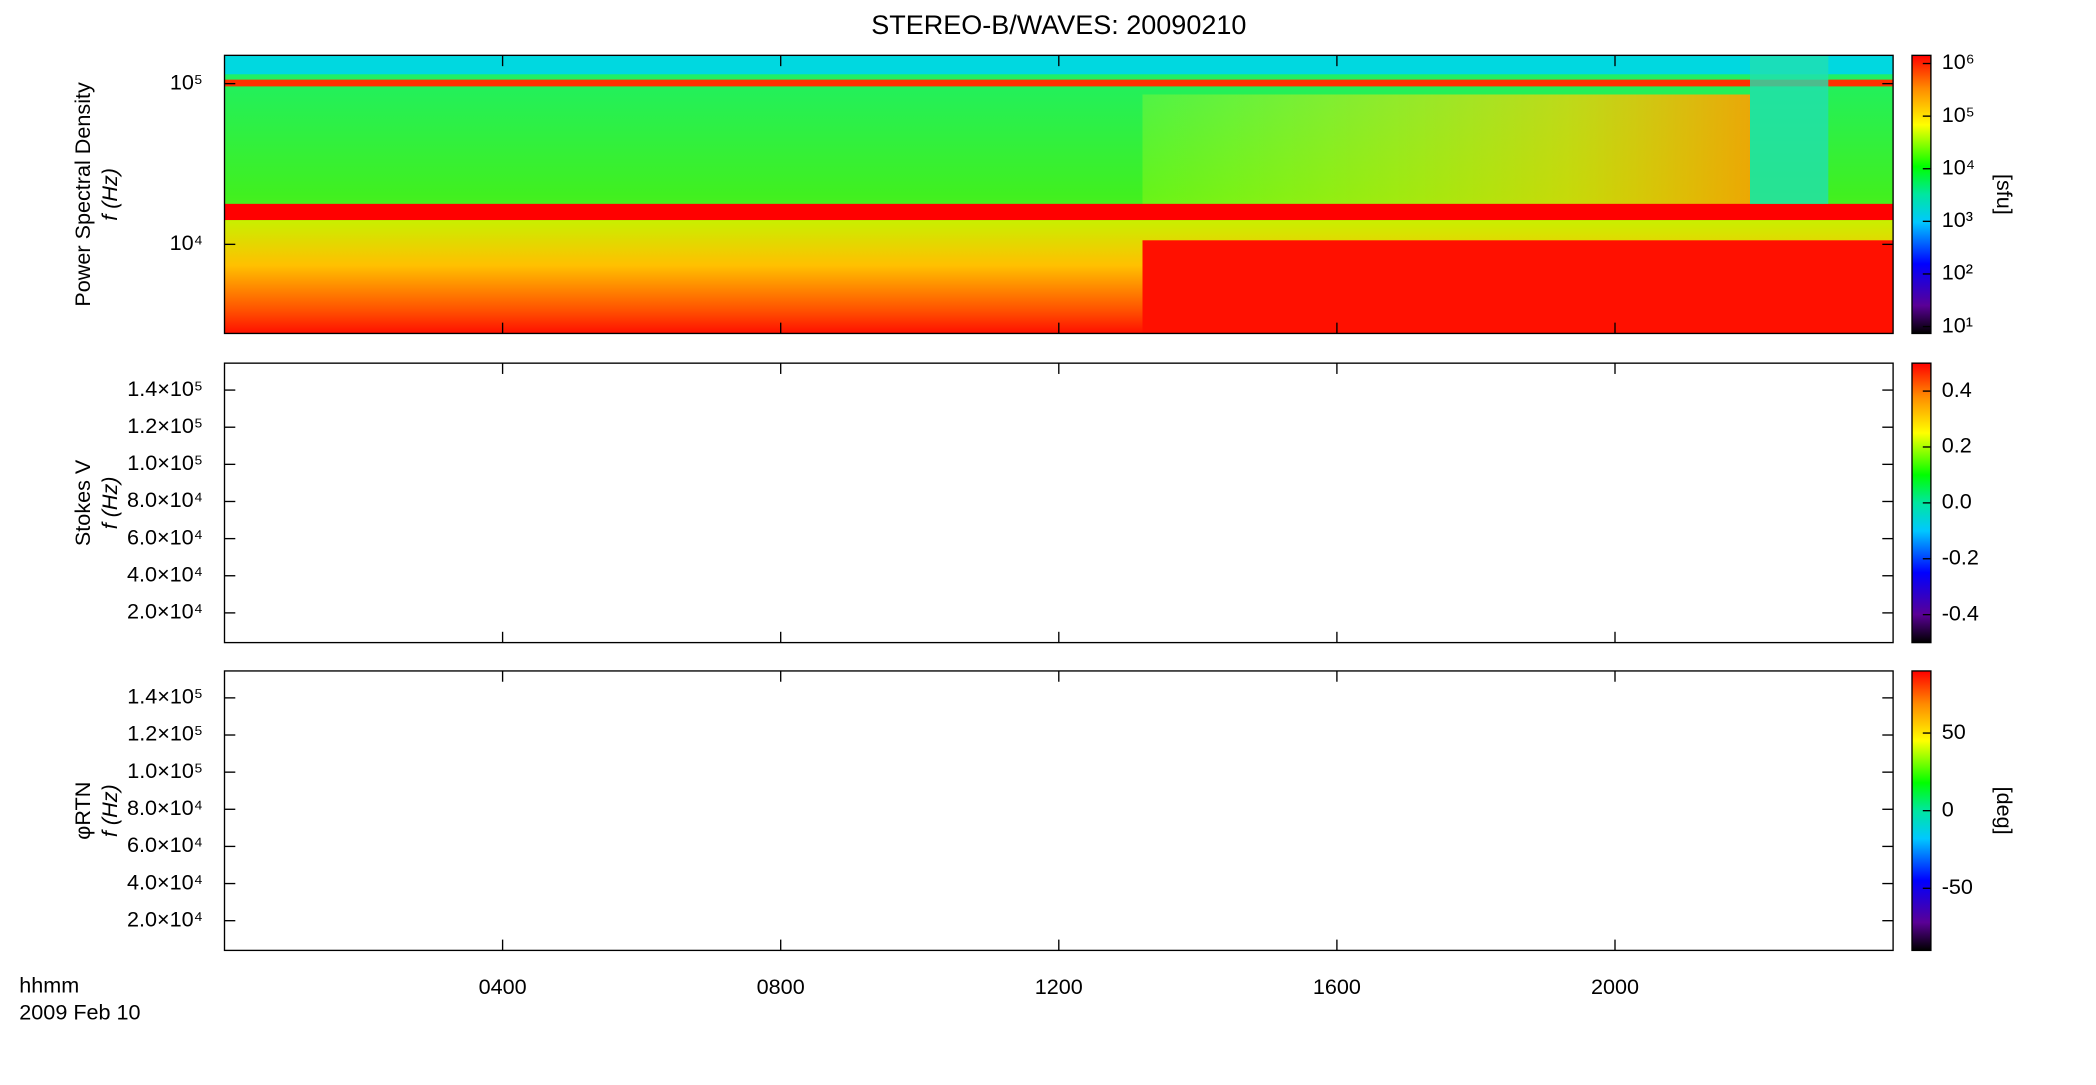  Describe the element at coordinates (1957, 389) in the screenshot. I see `colorbar-tick-label: 0.4` at that location.